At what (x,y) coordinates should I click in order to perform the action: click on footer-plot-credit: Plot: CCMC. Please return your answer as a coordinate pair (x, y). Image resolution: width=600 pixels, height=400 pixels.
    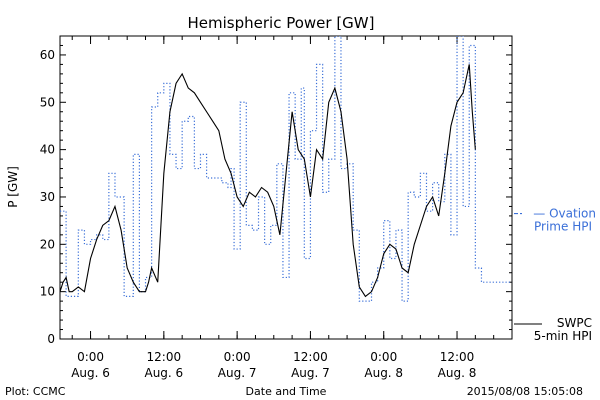
    Looking at the image, I should click on (35, 391).